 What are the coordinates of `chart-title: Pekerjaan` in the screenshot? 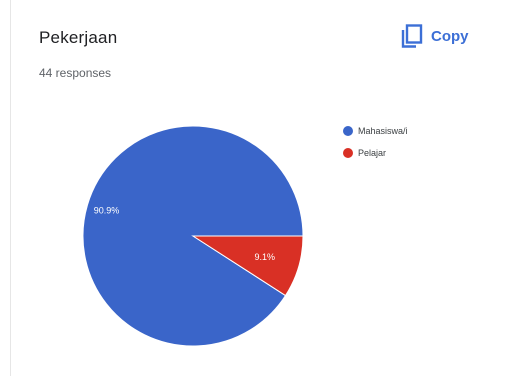 It's located at (78, 37).